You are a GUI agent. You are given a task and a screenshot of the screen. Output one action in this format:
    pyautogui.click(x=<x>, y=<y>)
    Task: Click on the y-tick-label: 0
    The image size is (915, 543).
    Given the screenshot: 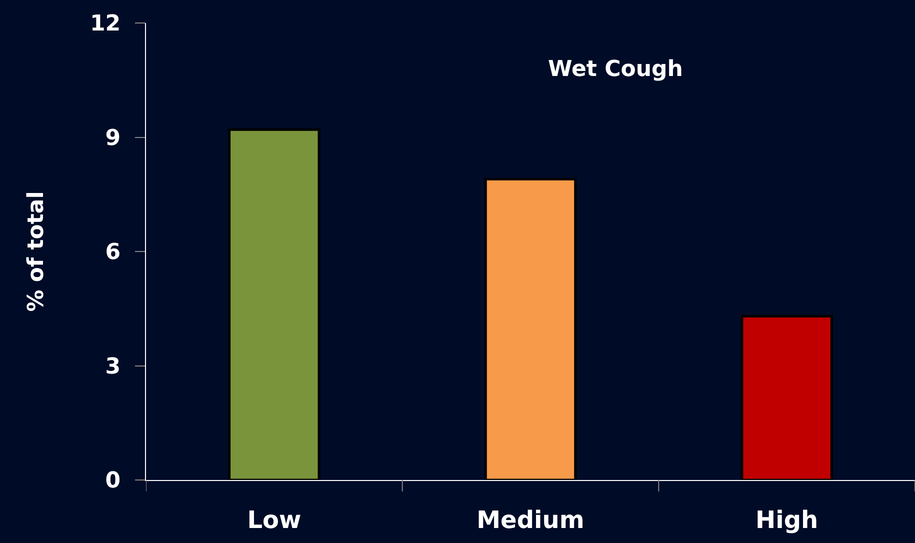 What is the action you would take?
    pyautogui.click(x=113, y=481)
    